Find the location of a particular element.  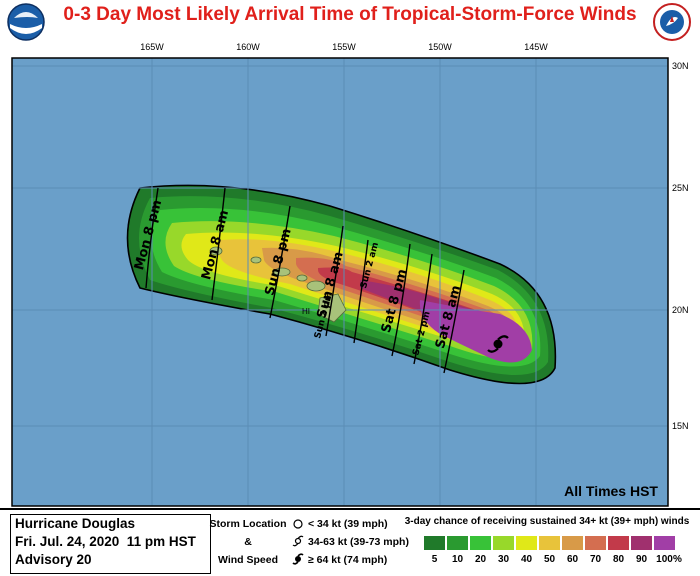

longitude-label-160w: 160W is located at coordinates (248, 47).